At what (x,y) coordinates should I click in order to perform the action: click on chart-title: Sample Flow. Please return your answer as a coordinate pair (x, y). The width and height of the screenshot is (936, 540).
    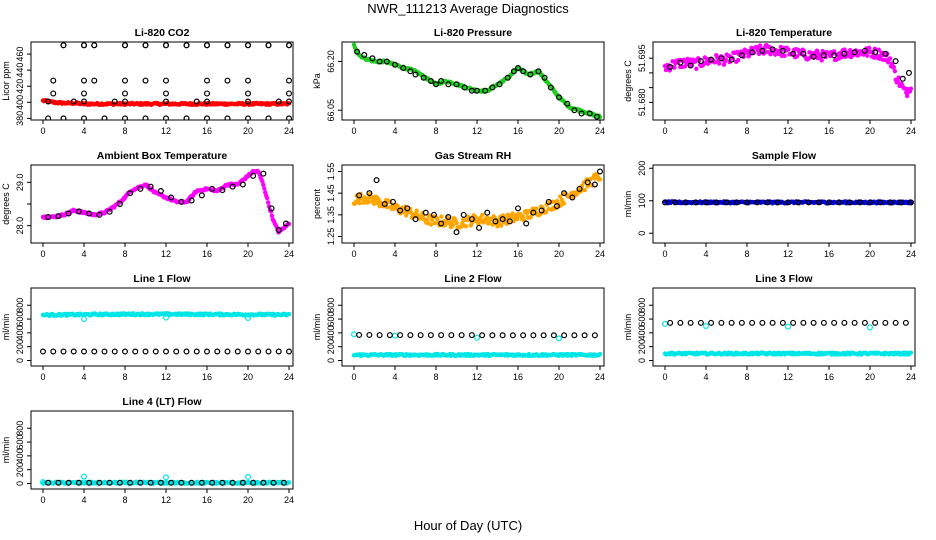
    Looking at the image, I should click on (784, 156).